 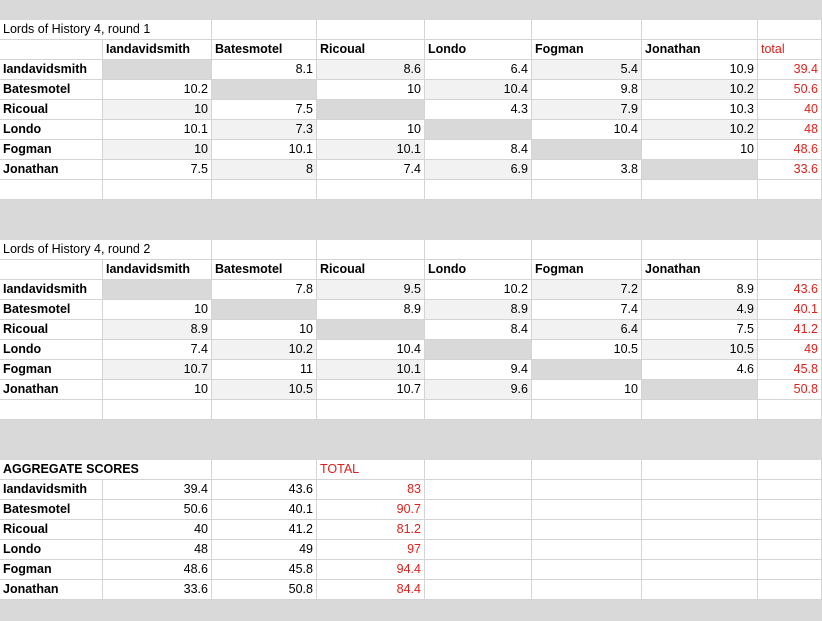 I want to click on column-header: Iandavidsmith, so click(x=157, y=270).